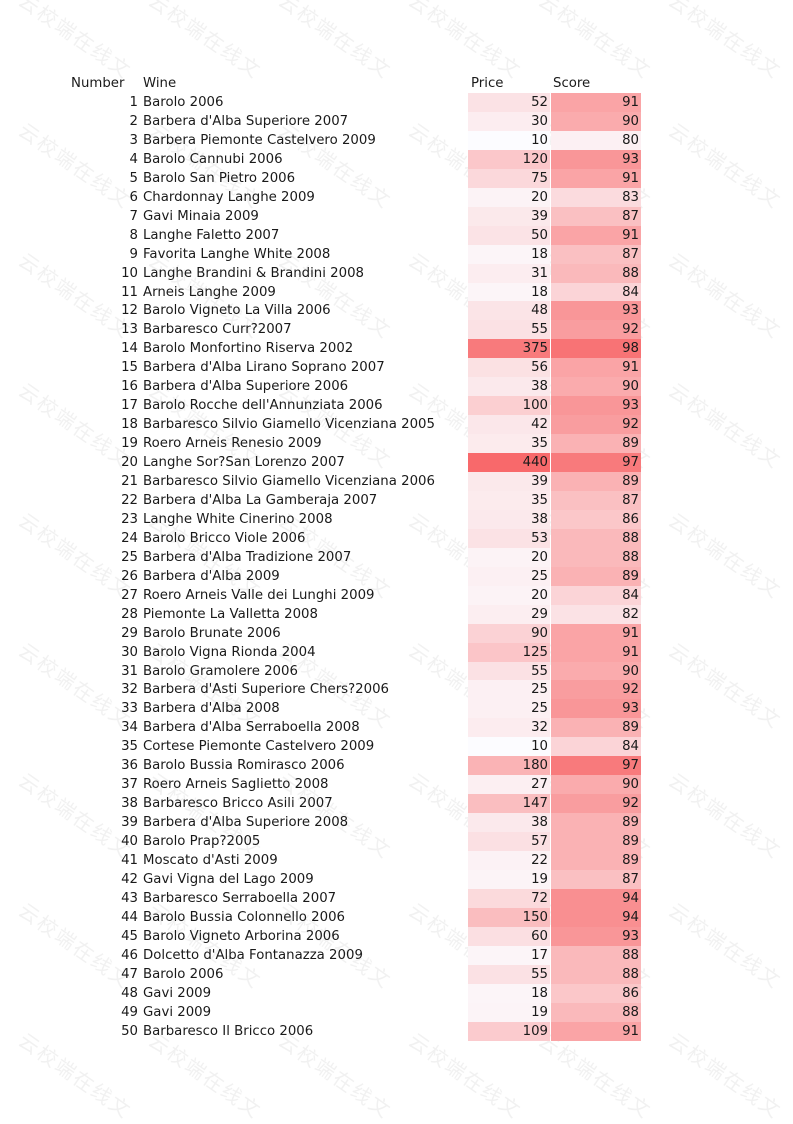  I want to click on cell-price: 60, so click(509, 936).